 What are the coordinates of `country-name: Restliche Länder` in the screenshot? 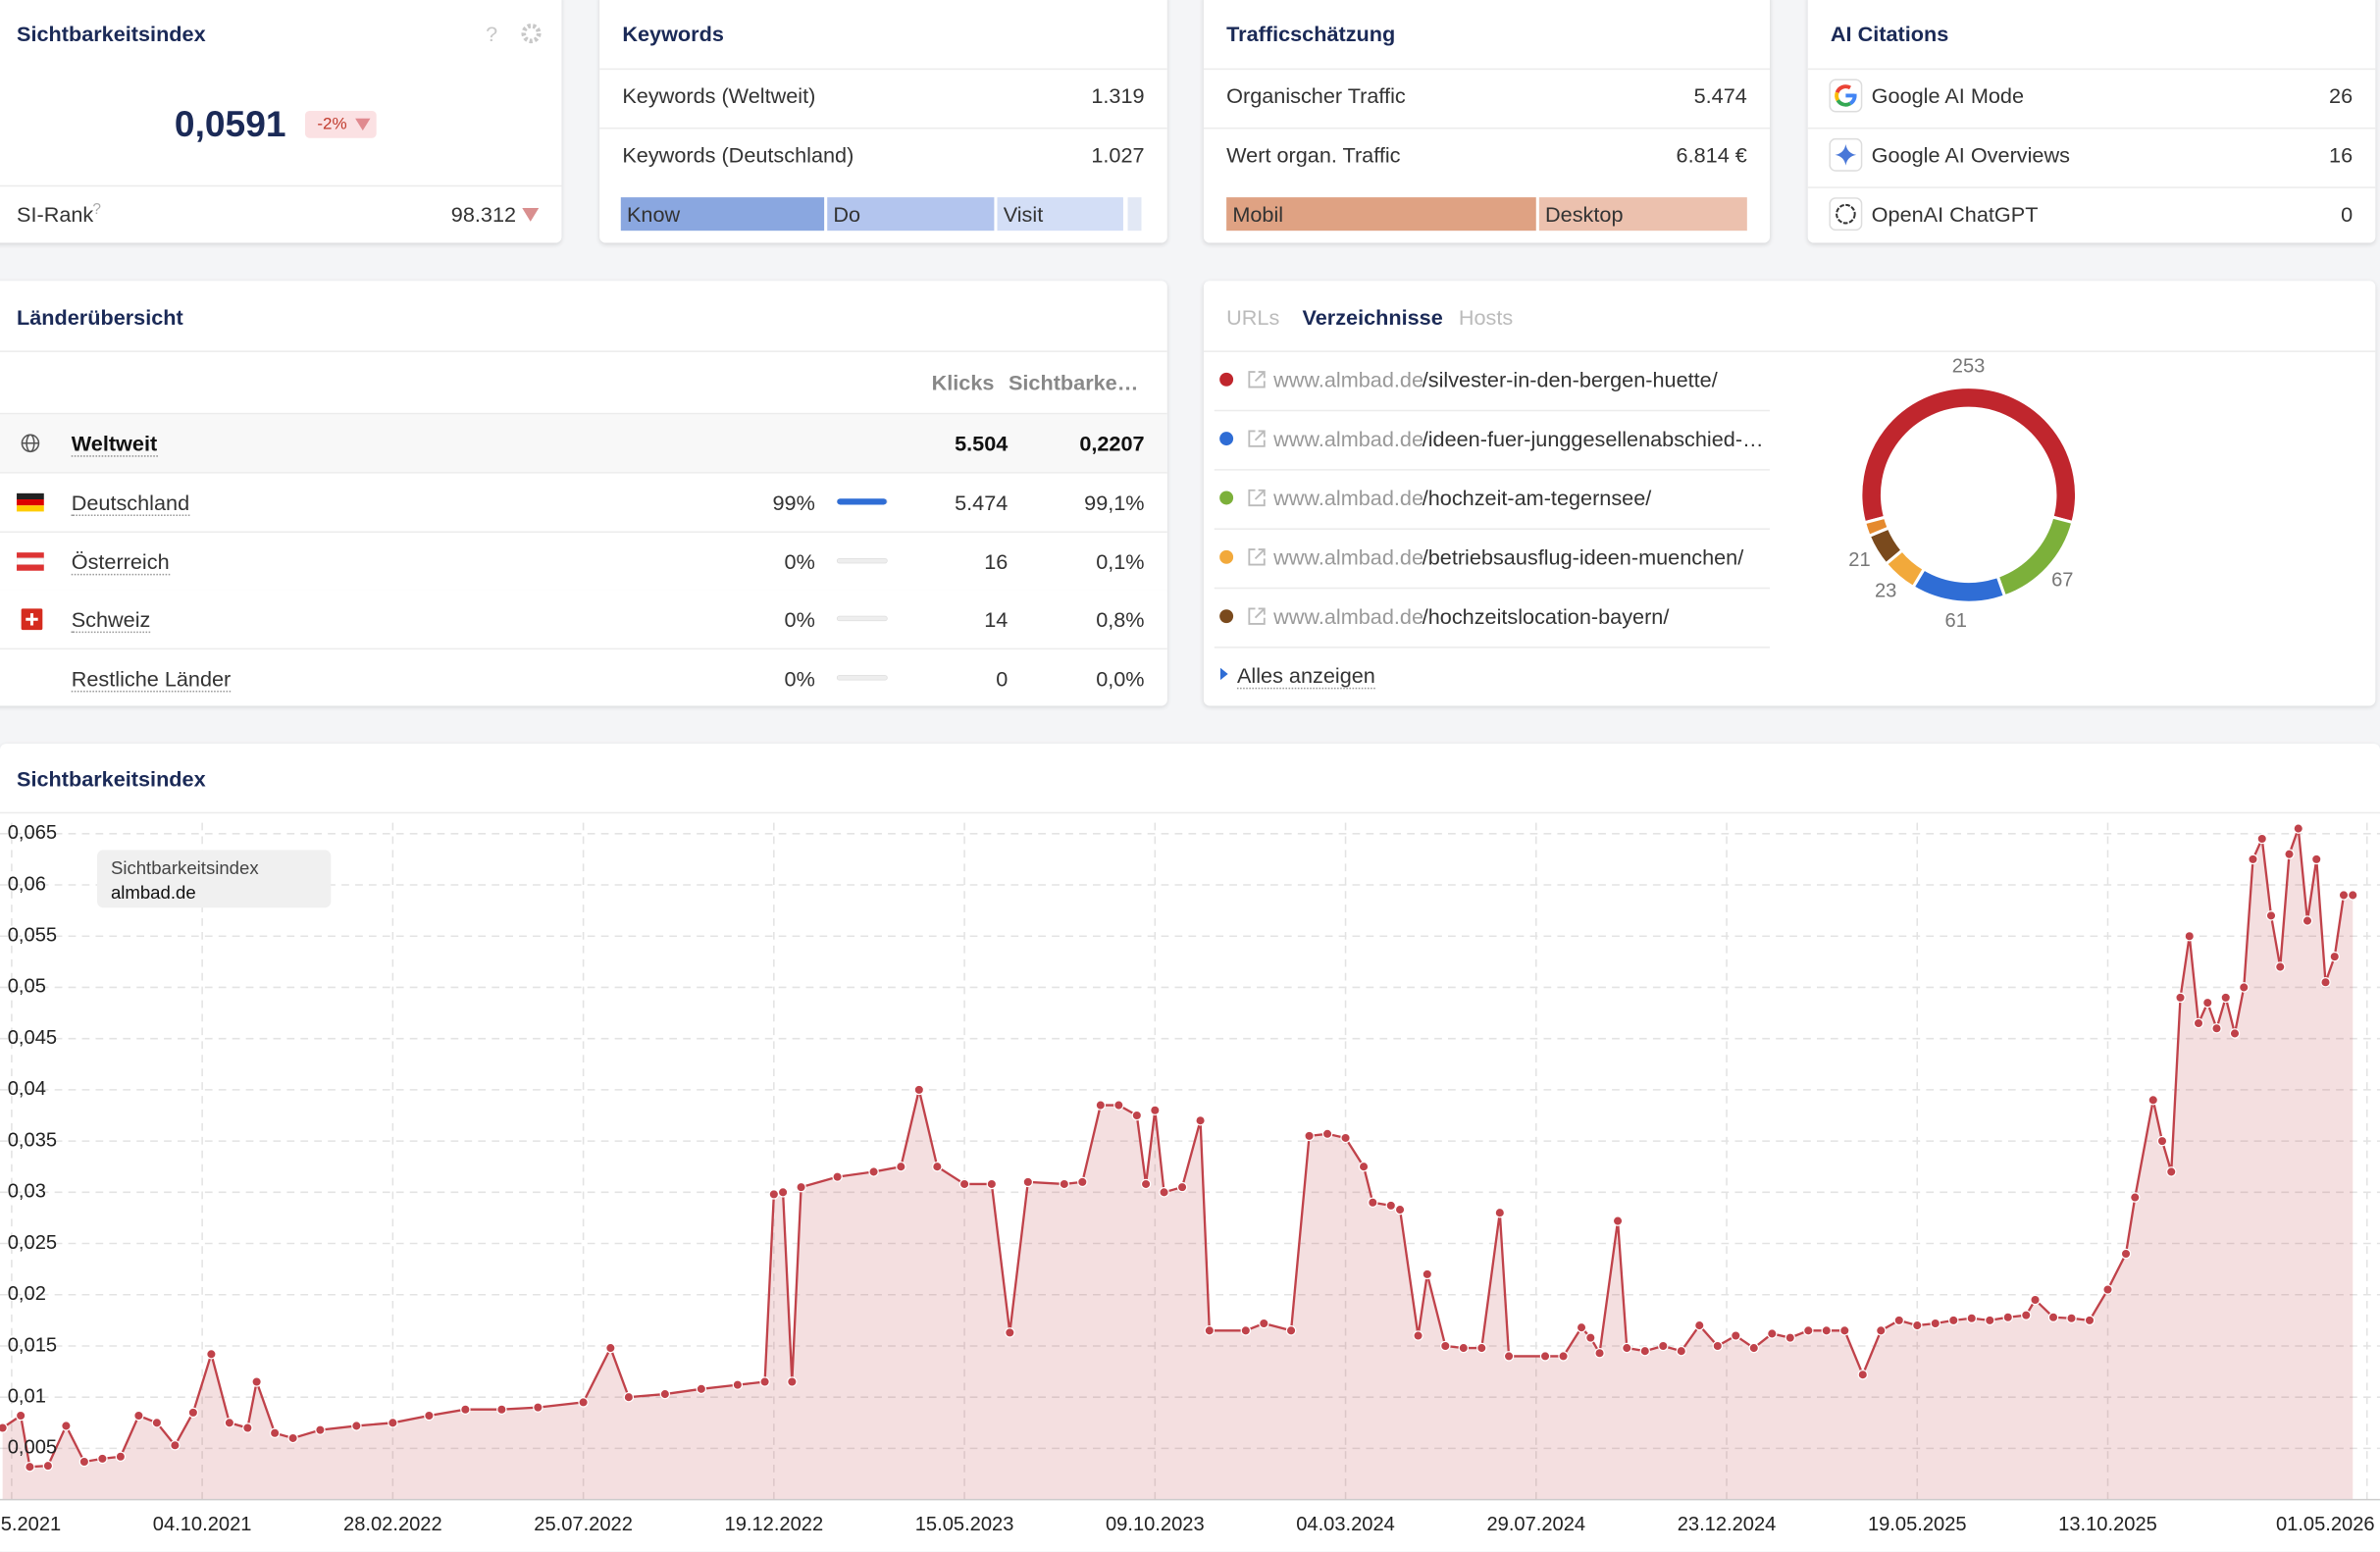 It's located at (151, 679).